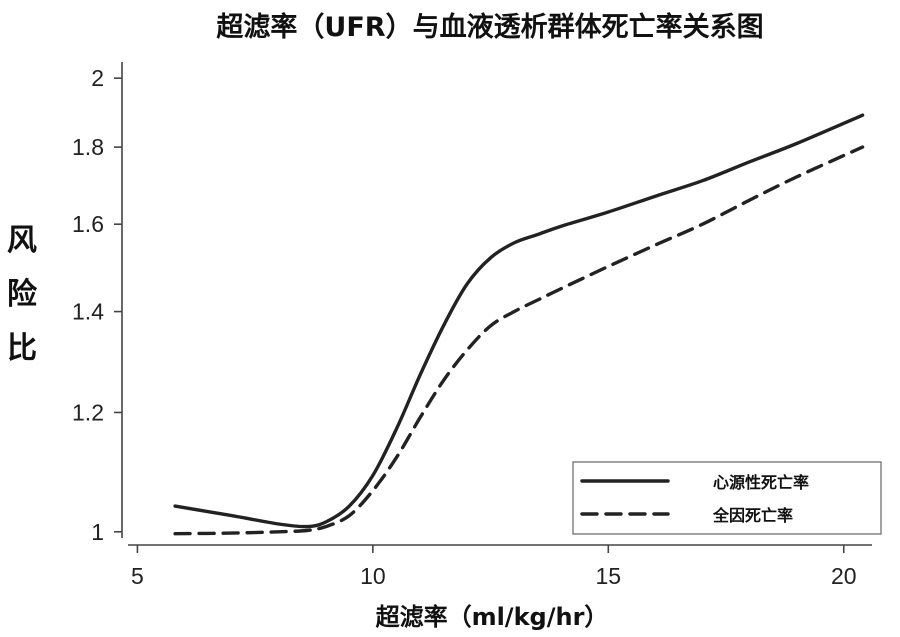 The height and width of the screenshot is (637, 900). Describe the element at coordinates (494, 567) in the screenshot. I see `x-ticks: 5 10 15 20` at that location.